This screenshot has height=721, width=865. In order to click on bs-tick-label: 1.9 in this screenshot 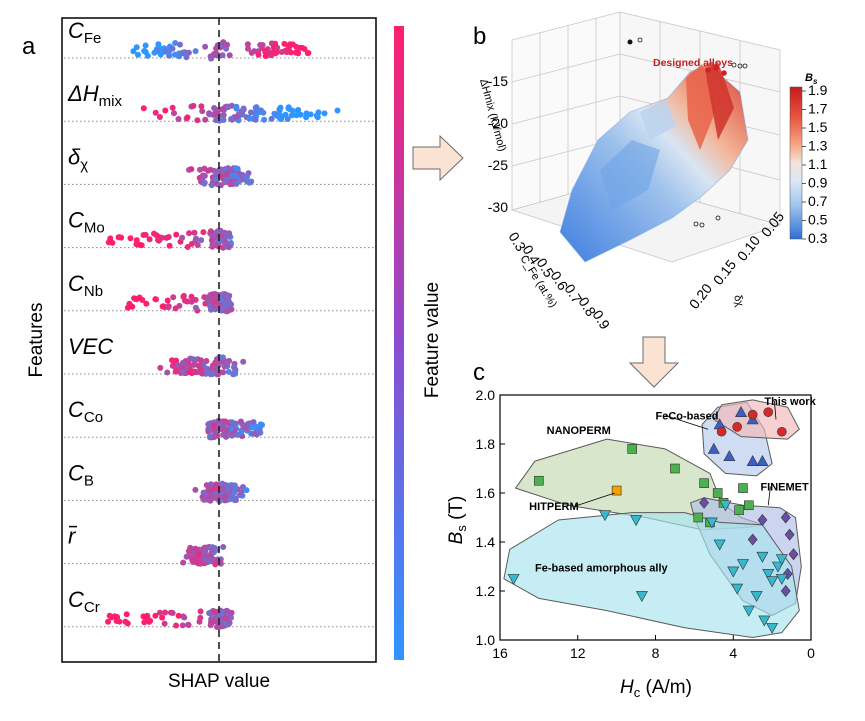, I will do `click(818, 90)`.